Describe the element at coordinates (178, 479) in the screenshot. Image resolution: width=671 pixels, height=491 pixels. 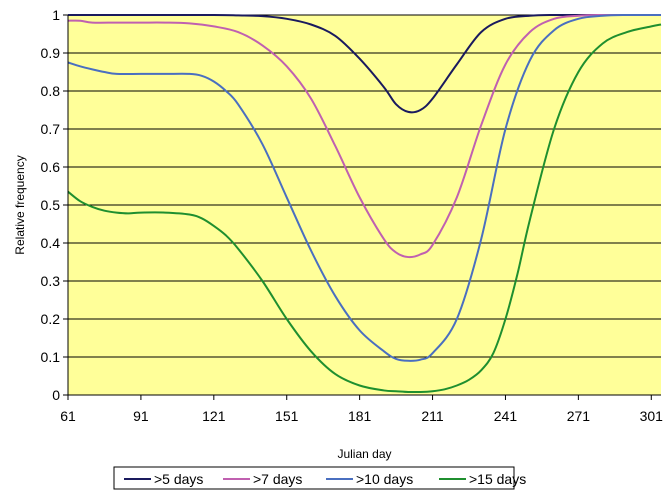
I see `legend-label: >5 days` at that location.